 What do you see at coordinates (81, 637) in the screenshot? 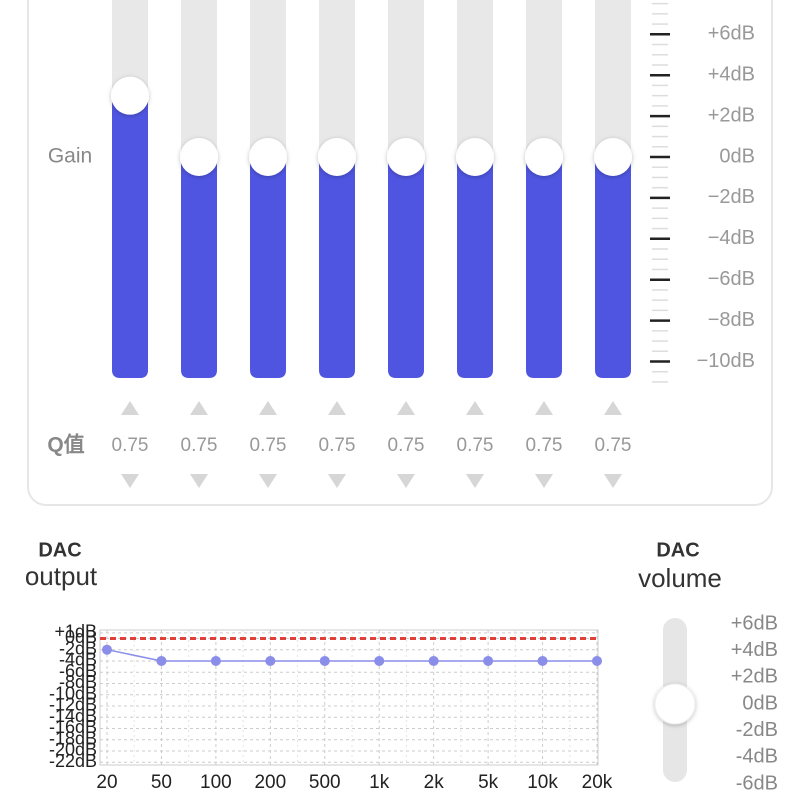
I see `y-tick-label: 0dB` at bounding box center [81, 637].